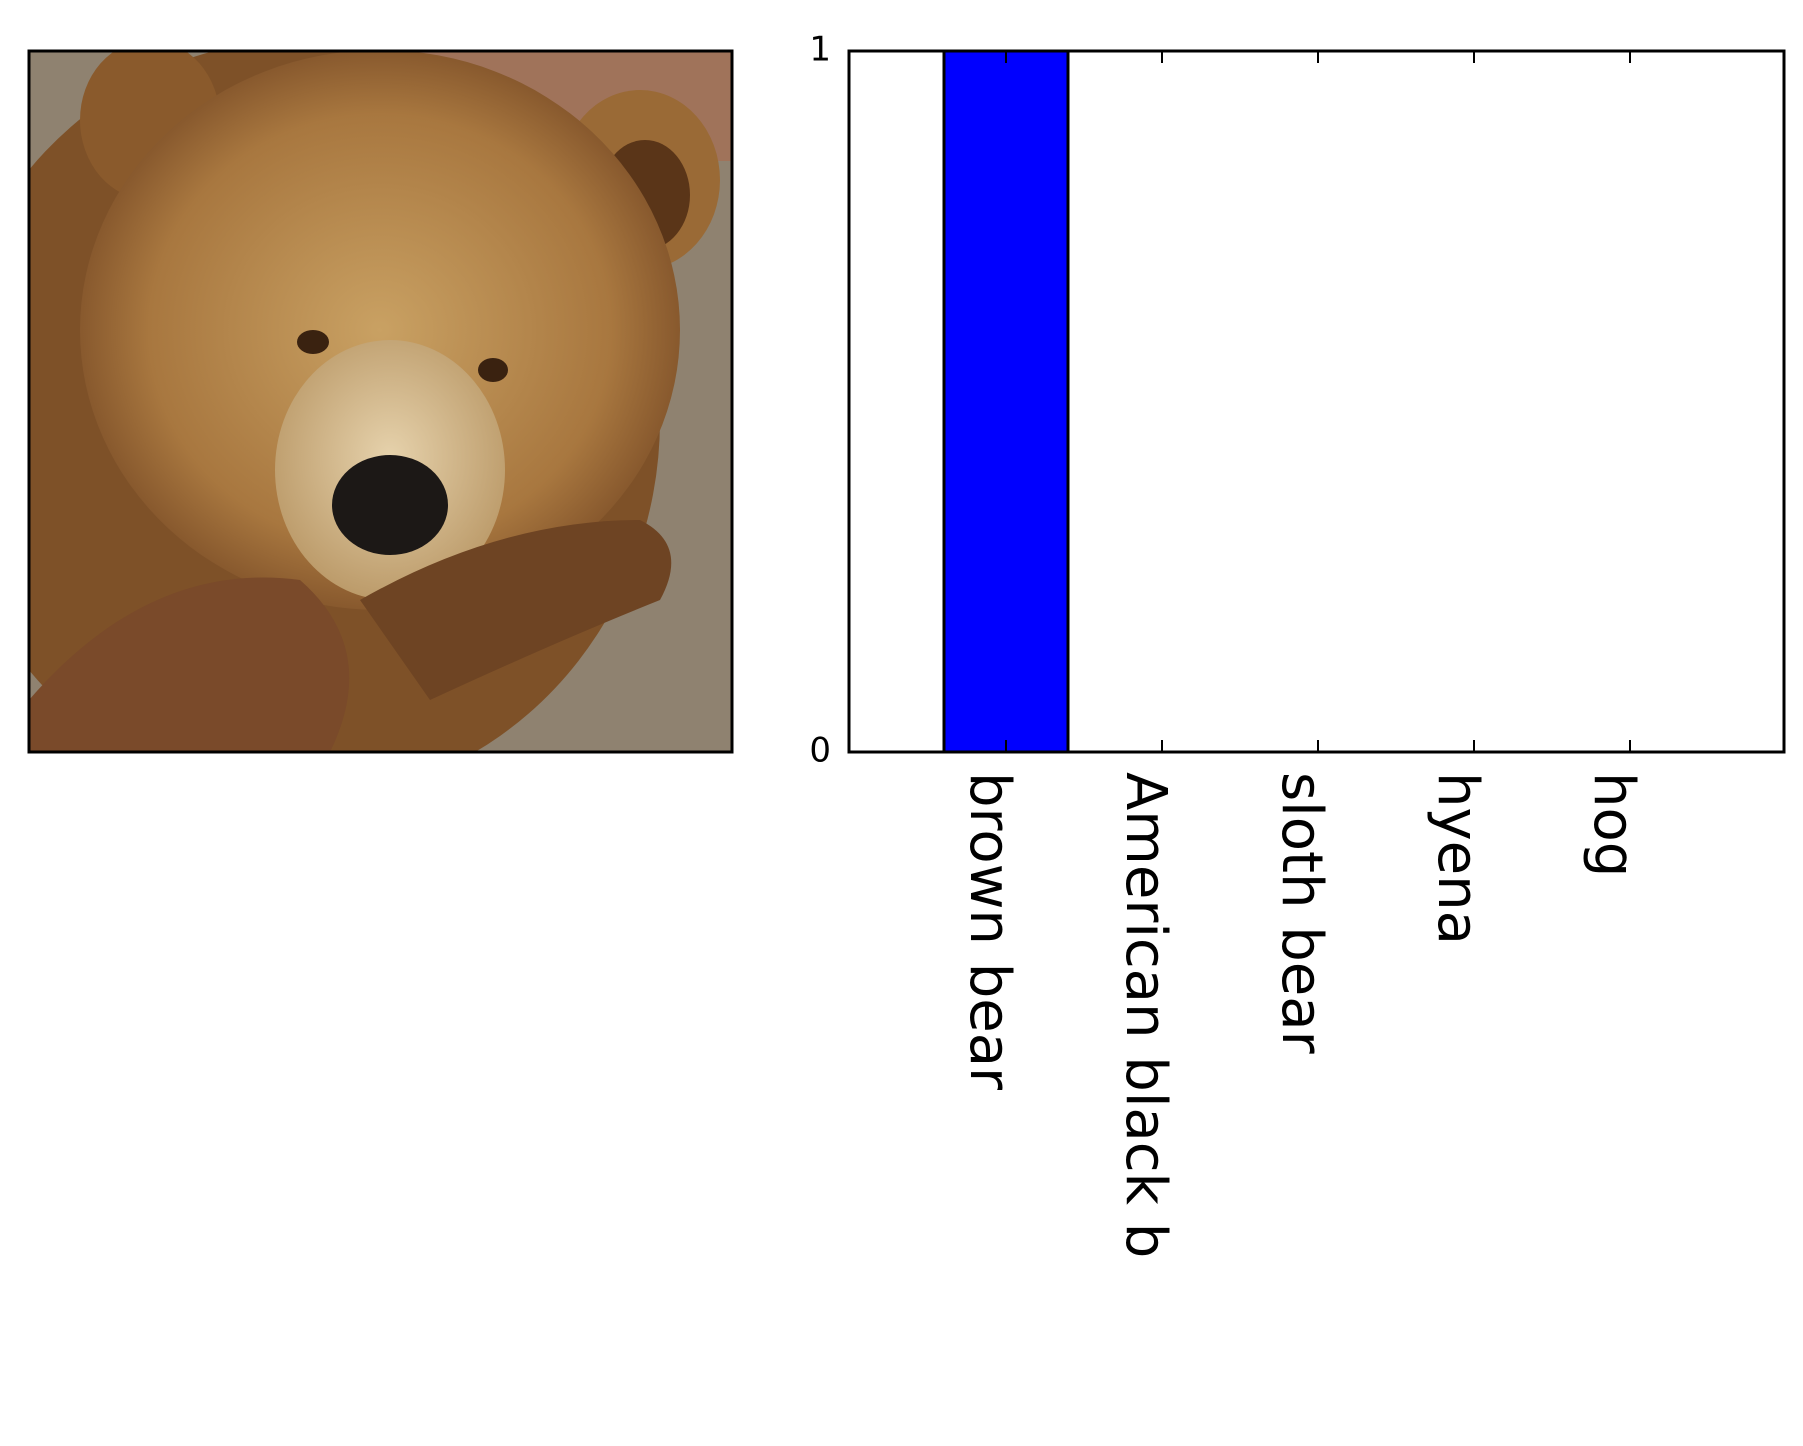 The height and width of the screenshot is (1446, 1803). What do you see at coordinates (189, 664) in the screenshot?
I see `bear-arm` at bounding box center [189, 664].